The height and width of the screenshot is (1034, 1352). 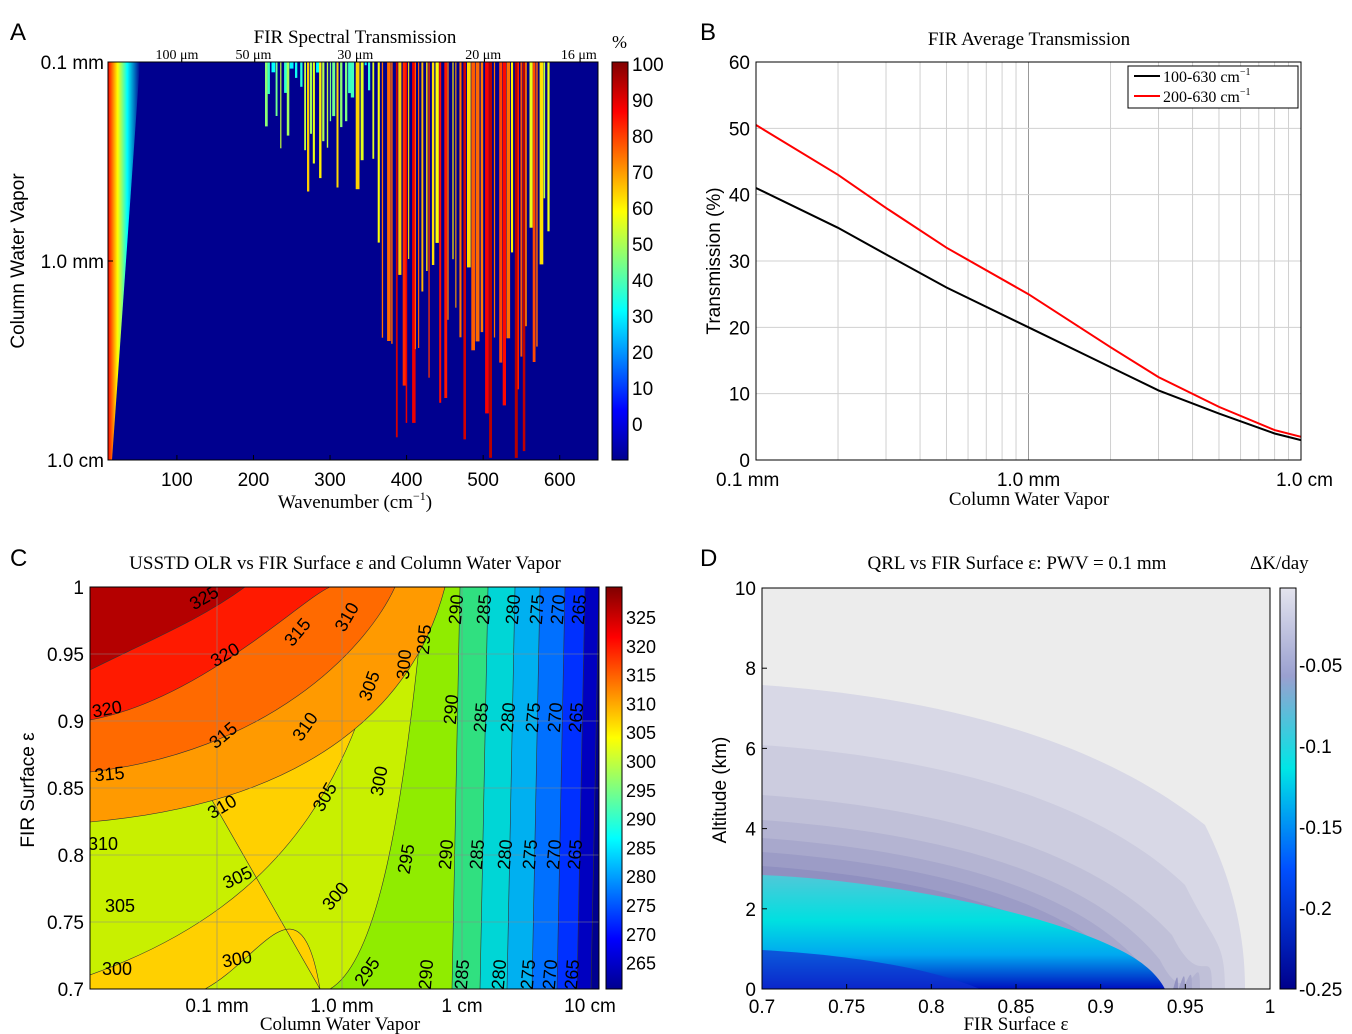 What do you see at coordinates (461, 1006) in the screenshot?
I see `x-tick-label: 1 cm` at bounding box center [461, 1006].